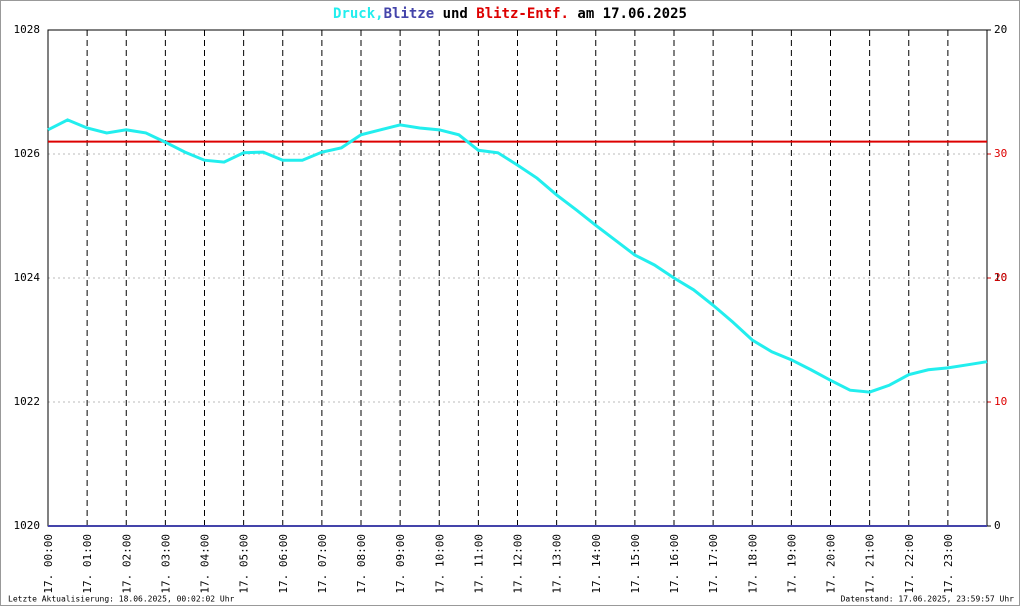  What do you see at coordinates (27, 153) in the screenshot?
I see `y-tick-label: 1026` at bounding box center [27, 153].